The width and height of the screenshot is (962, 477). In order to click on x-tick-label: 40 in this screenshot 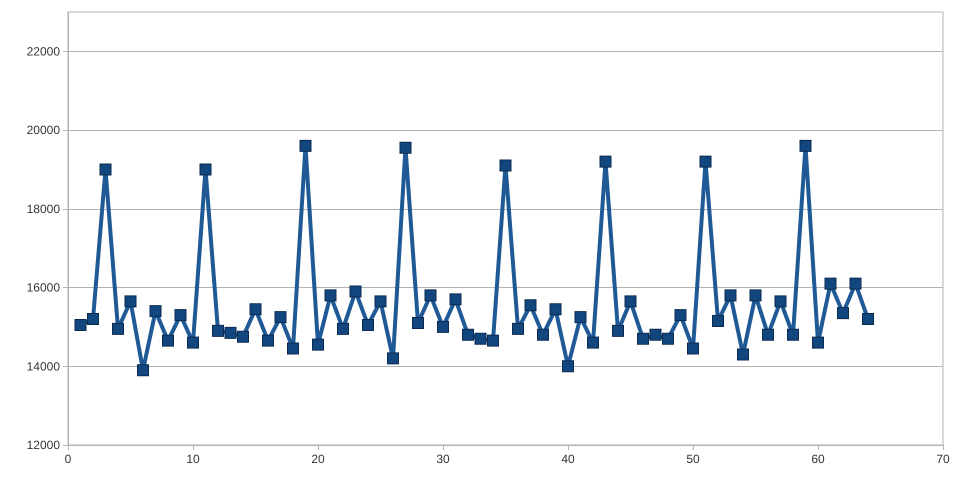, I will do `click(568, 459)`.